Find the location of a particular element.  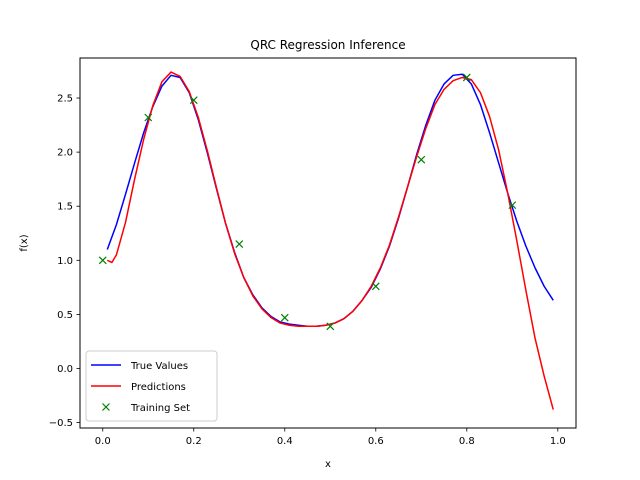

y-tick-label: 2.5 is located at coordinates (65, 99).